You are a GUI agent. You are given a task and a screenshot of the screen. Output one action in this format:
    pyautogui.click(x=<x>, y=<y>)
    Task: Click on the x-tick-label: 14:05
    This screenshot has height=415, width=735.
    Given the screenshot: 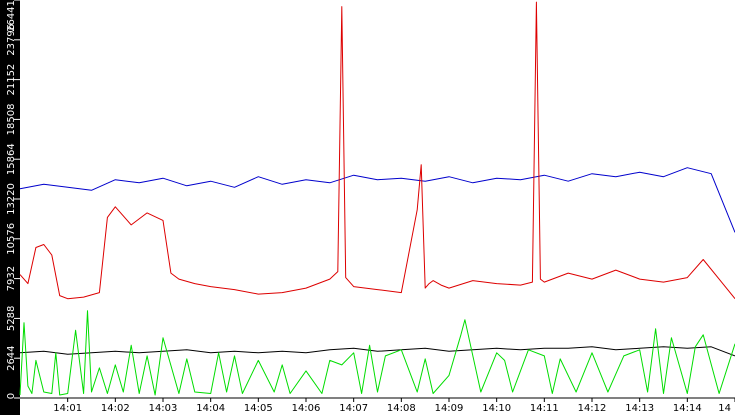 What is the action you would take?
    pyautogui.click(x=258, y=408)
    